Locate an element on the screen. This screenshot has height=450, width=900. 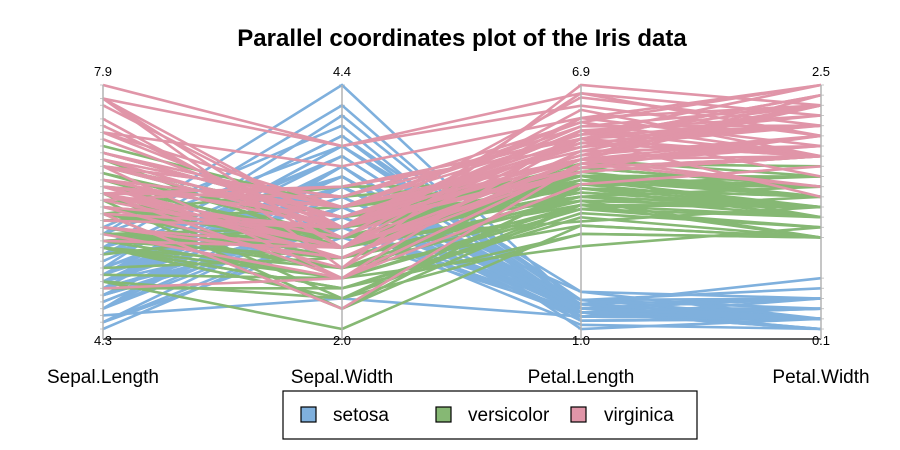
axis-label: Petal.Width is located at coordinates (820, 377).